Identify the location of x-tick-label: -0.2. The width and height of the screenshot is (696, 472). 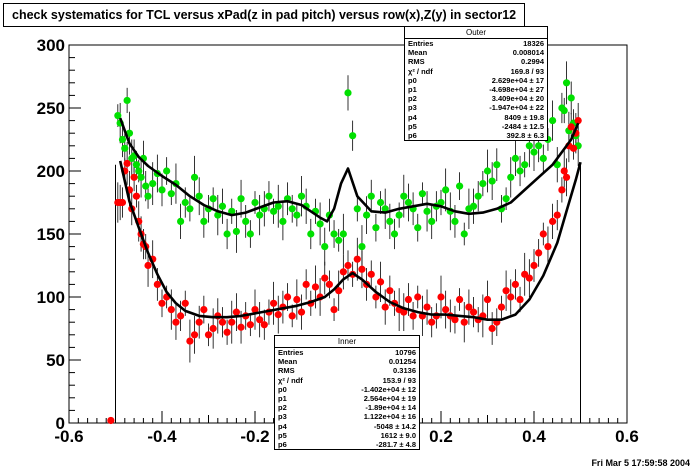
(254, 436).